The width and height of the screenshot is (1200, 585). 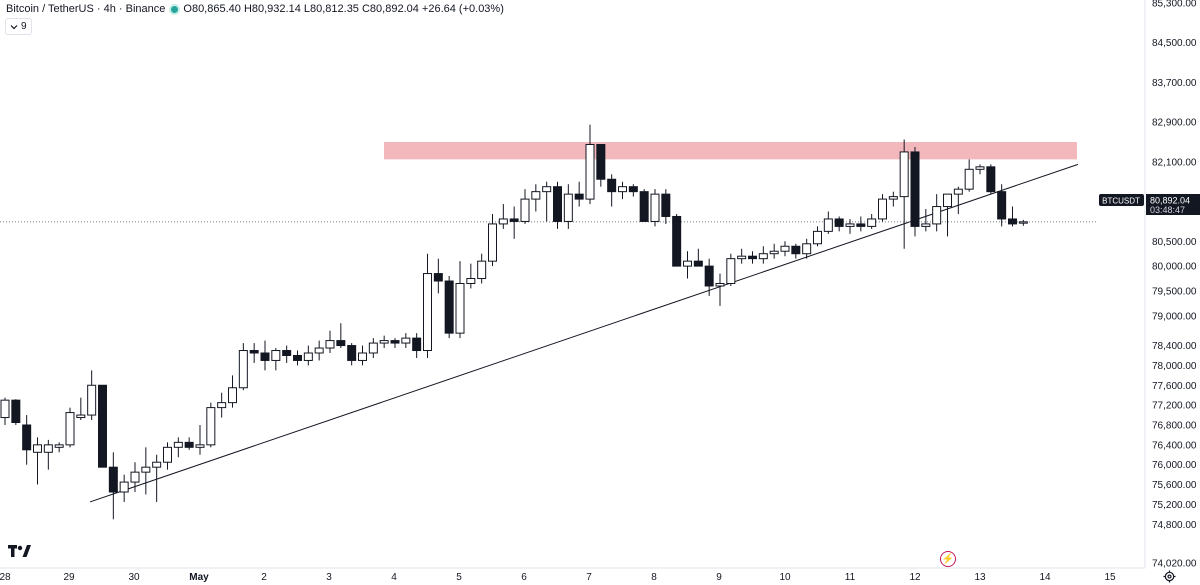 What do you see at coordinates (948, 559) in the screenshot?
I see `lightning-bolt-icon: ⚡` at bounding box center [948, 559].